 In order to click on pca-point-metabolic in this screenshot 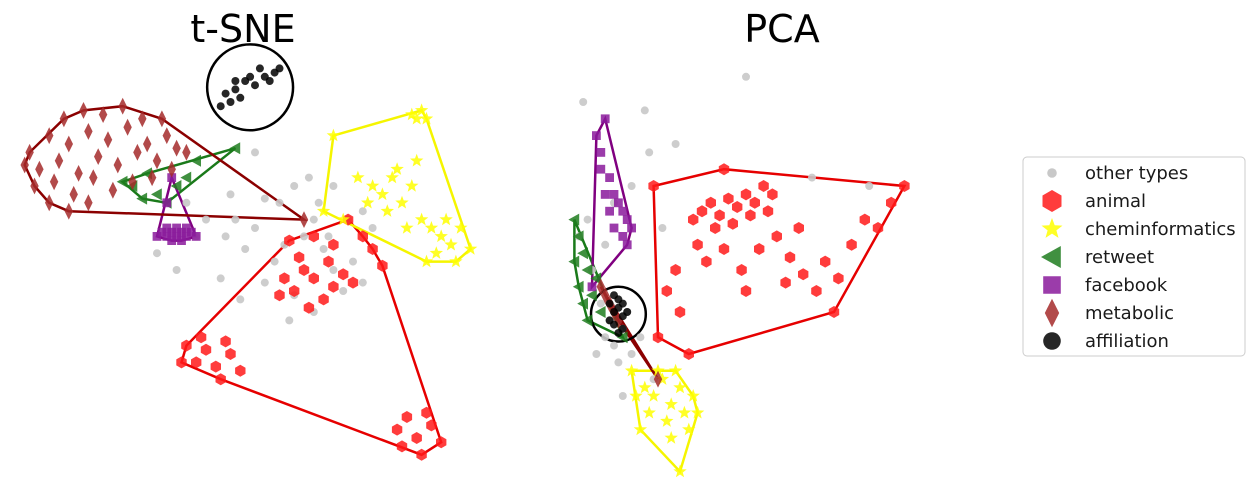, I will do `click(600, 287)`.